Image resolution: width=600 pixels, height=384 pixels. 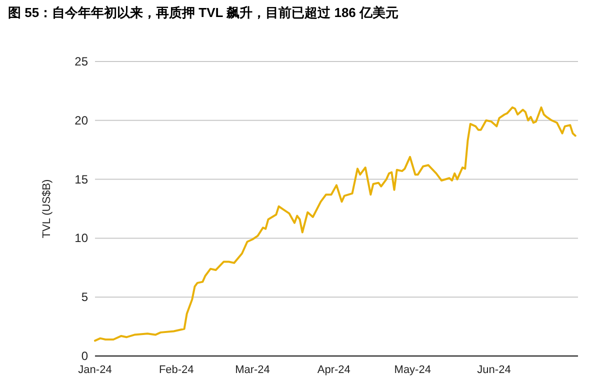 What do you see at coordinates (81, 120) in the screenshot?
I see `y-tick-label: 20` at bounding box center [81, 120].